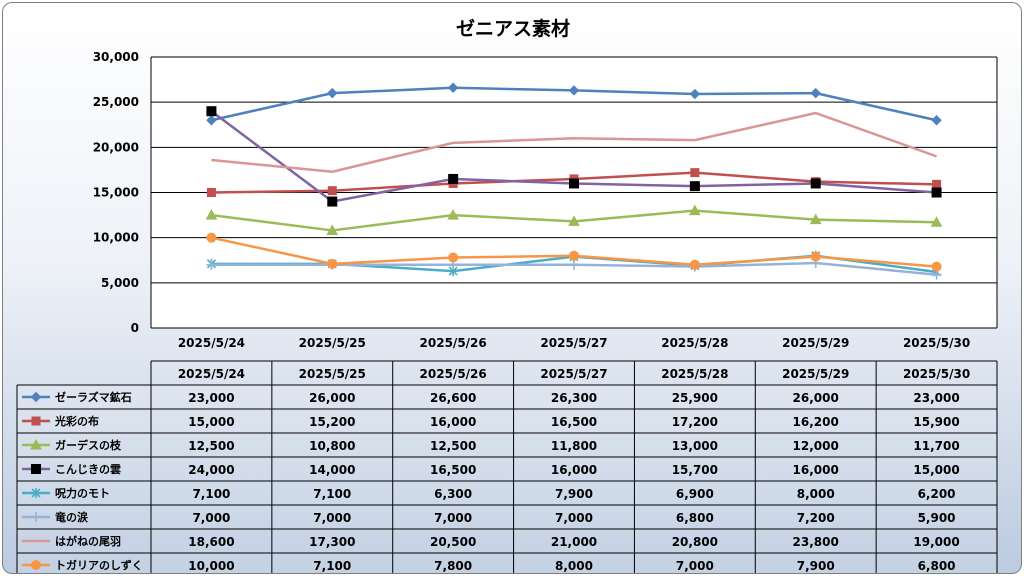  What do you see at coordinates (88, 445) in the screenshot?
I see `legend-label: ガーデスの枝` at bounding box center [88, 445].